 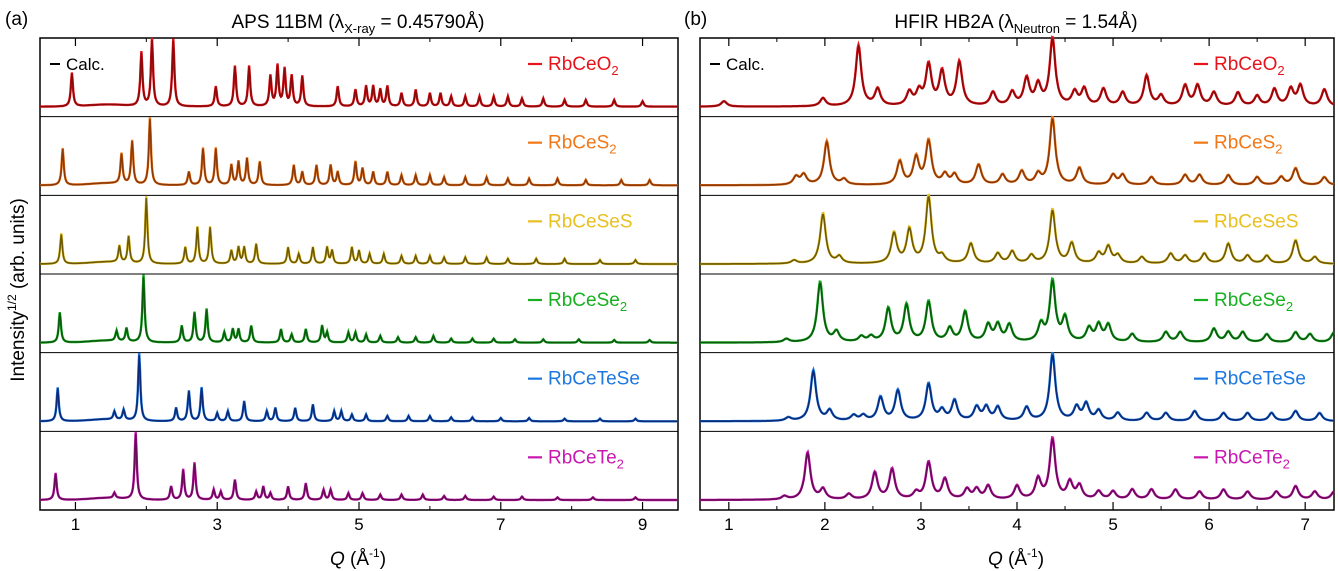 What do you see at coordinates (824, 524) in the screenshot?
I see `x-tick-label: 2` at bounding box center [824, 524].